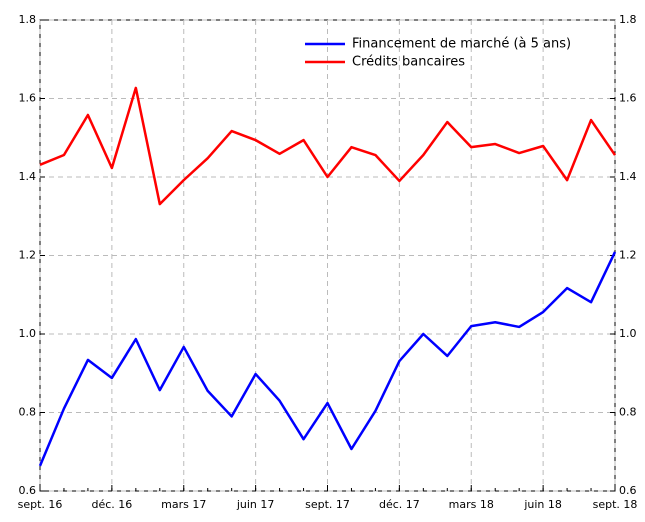 The image size is (645, 522). Describe the element at coordinates (327, 504) in the screenshot. I see `x-tick-label: sept. 17` at that location.